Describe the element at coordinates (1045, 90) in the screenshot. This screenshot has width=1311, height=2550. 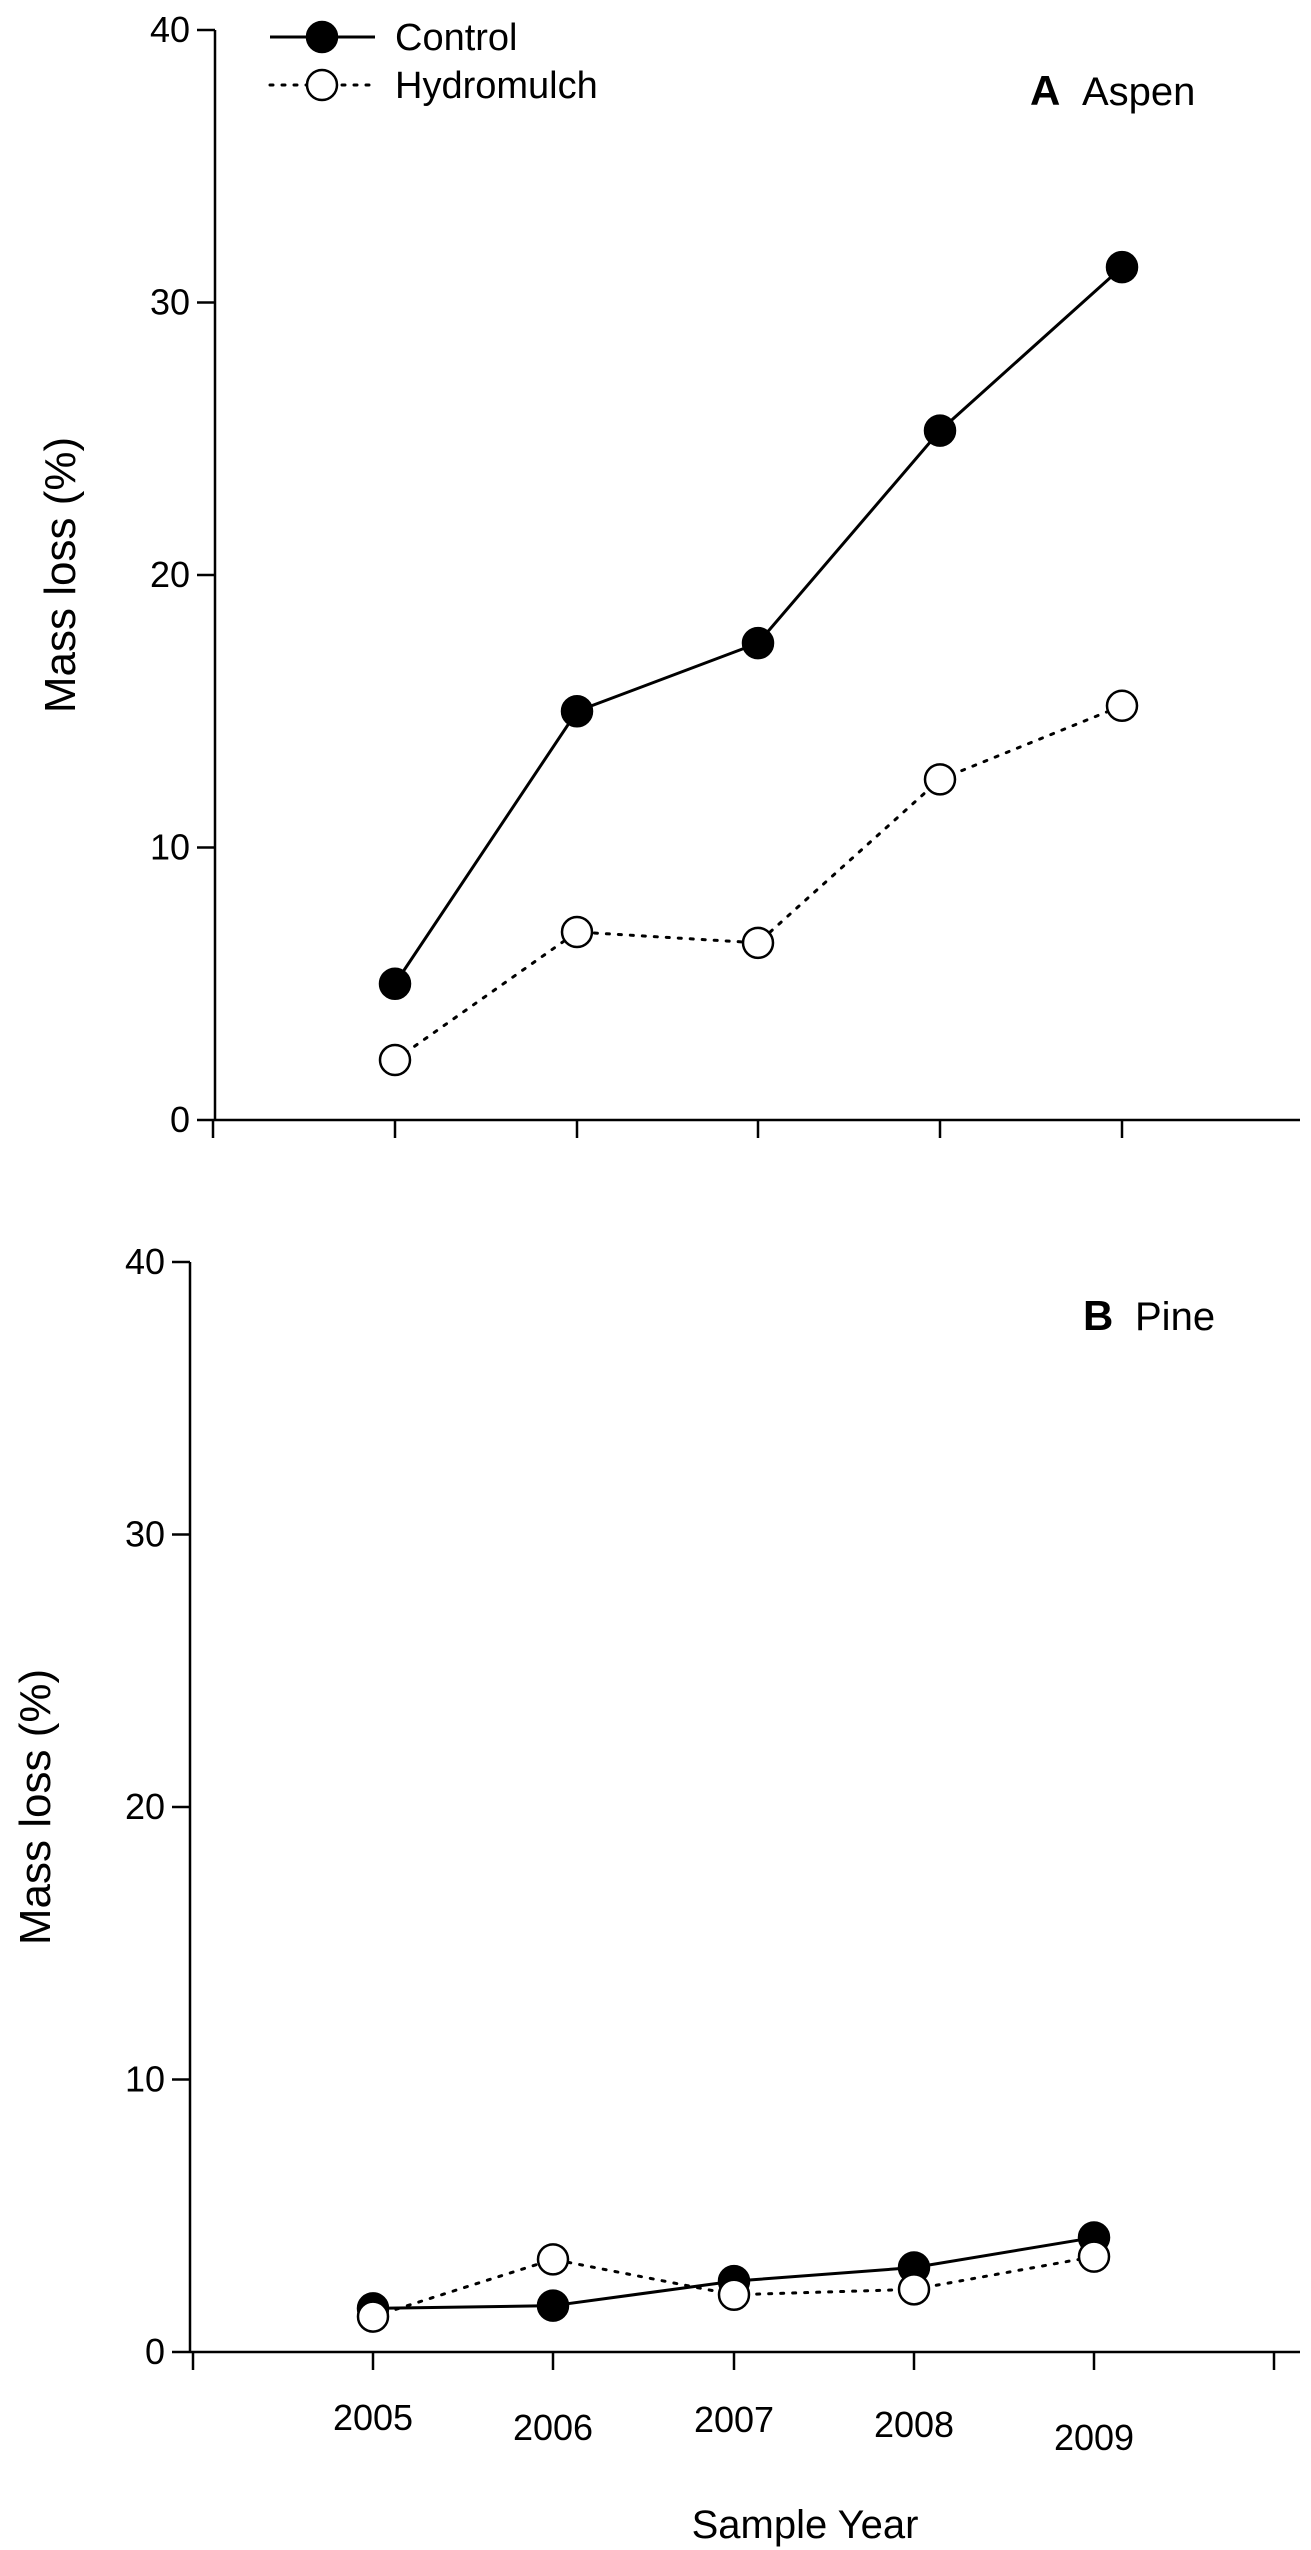
I see `panel-letter: A` at that location.